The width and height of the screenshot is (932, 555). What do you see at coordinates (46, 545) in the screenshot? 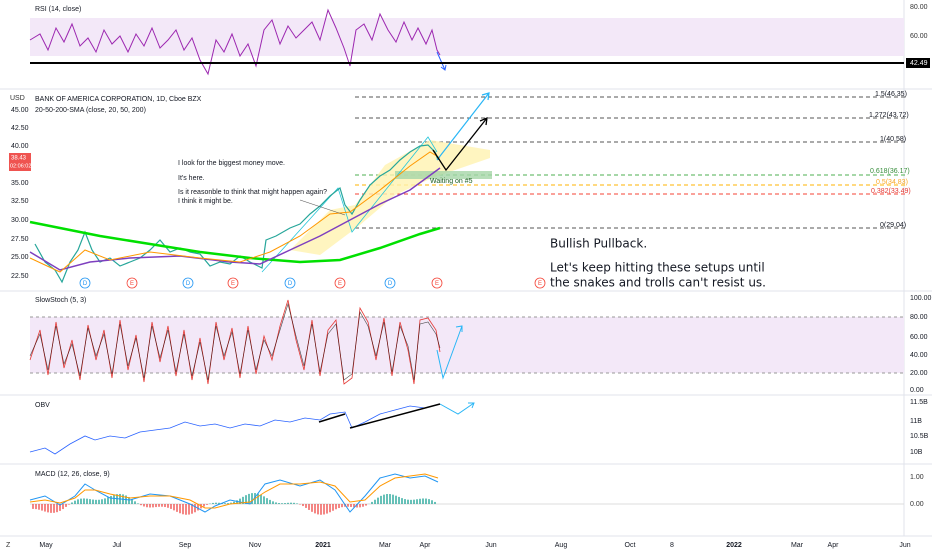
I see `time-label: May` at bounding box center [46, 545].